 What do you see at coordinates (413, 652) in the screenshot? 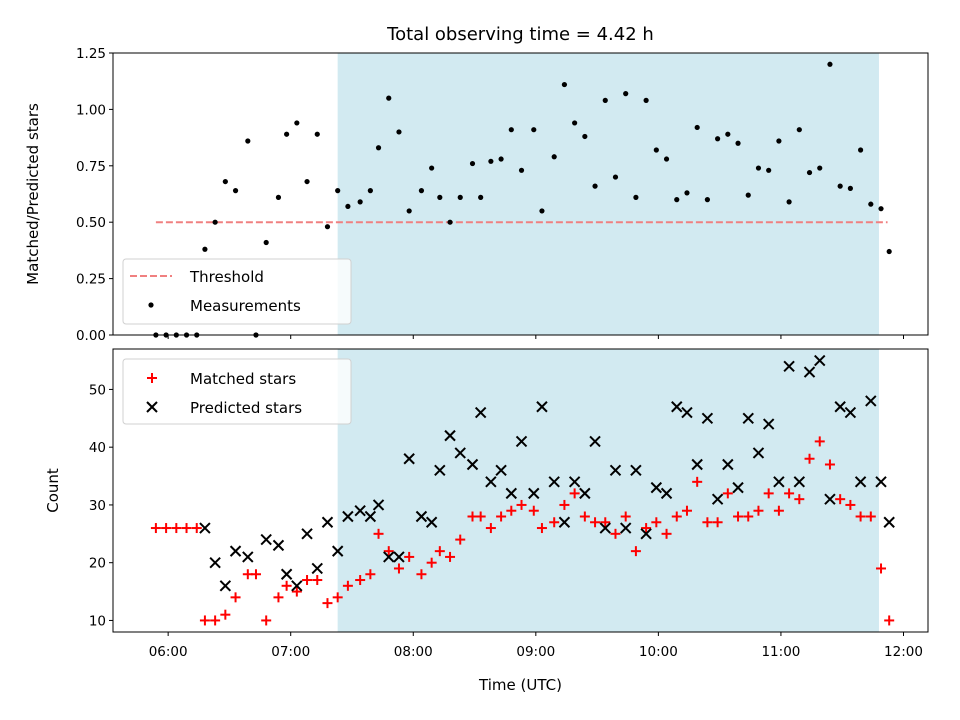
I see `time-x-tick-label: 08:00` at bounding box center [413, 652].